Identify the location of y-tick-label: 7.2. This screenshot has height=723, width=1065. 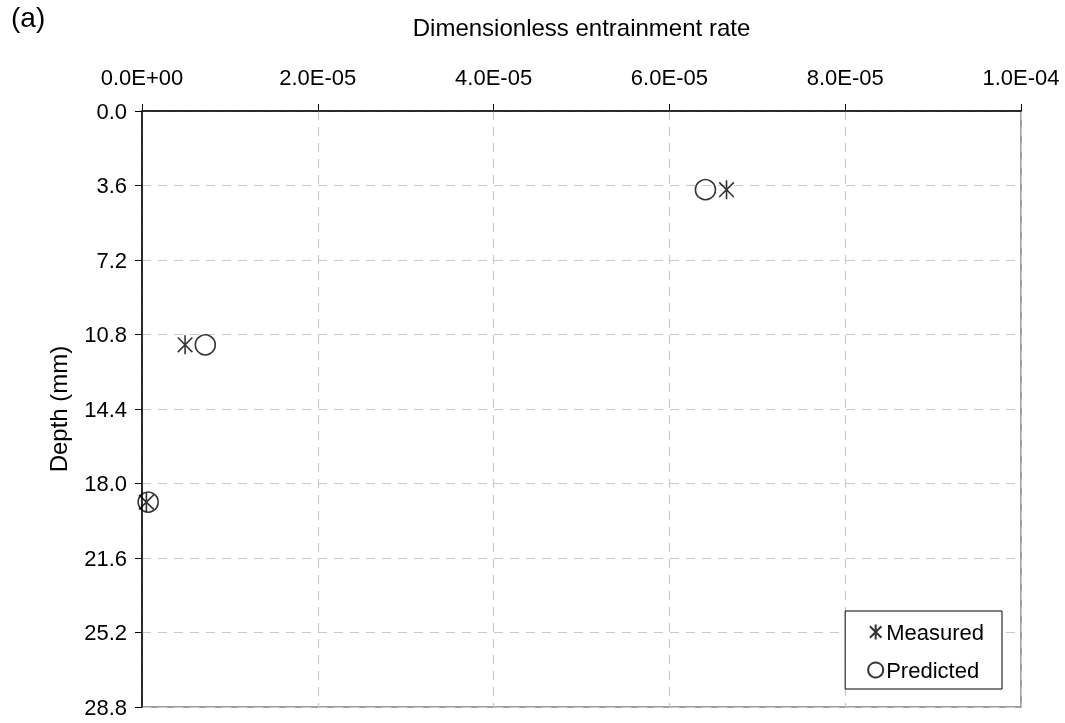
(111, 260).